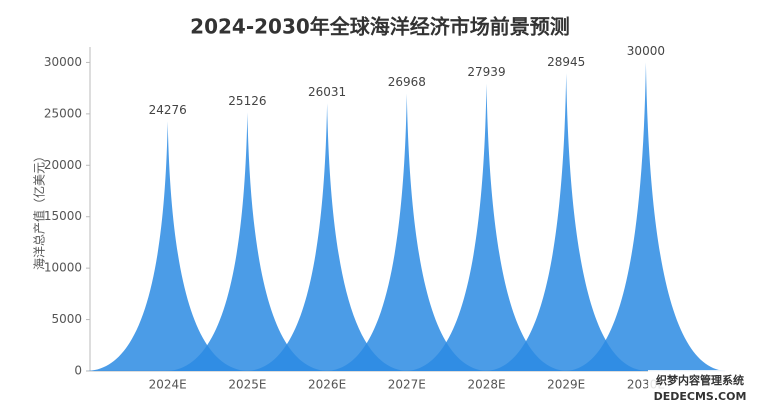 This screenshot has height=407, width=760. Describe the element at coordinates (700, 396) in the screenshot. I see `watermark: DEDECMS.COM` at that location.